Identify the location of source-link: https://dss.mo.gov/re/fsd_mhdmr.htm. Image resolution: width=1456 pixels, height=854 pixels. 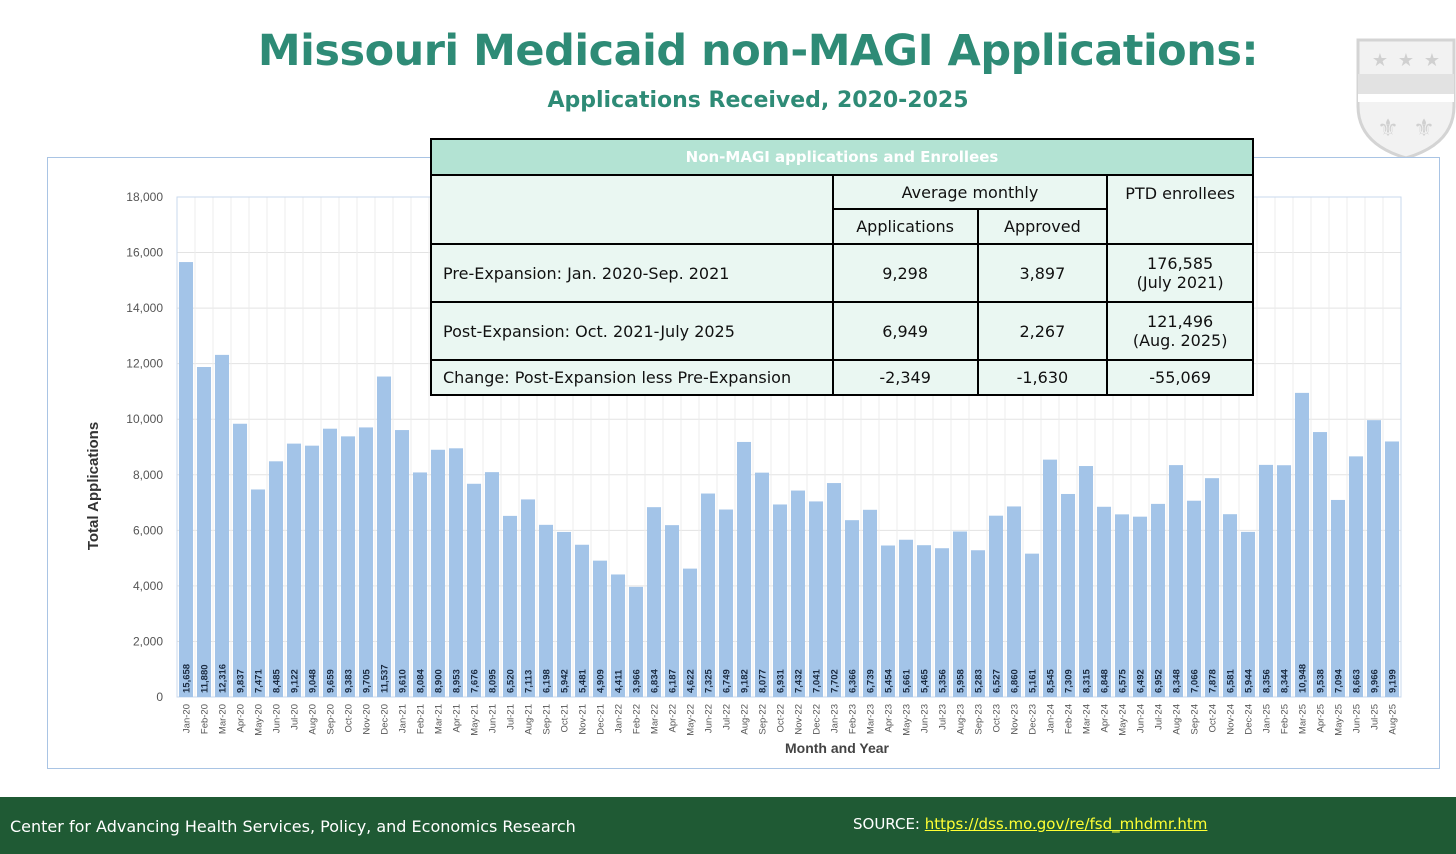
(1066, 824).